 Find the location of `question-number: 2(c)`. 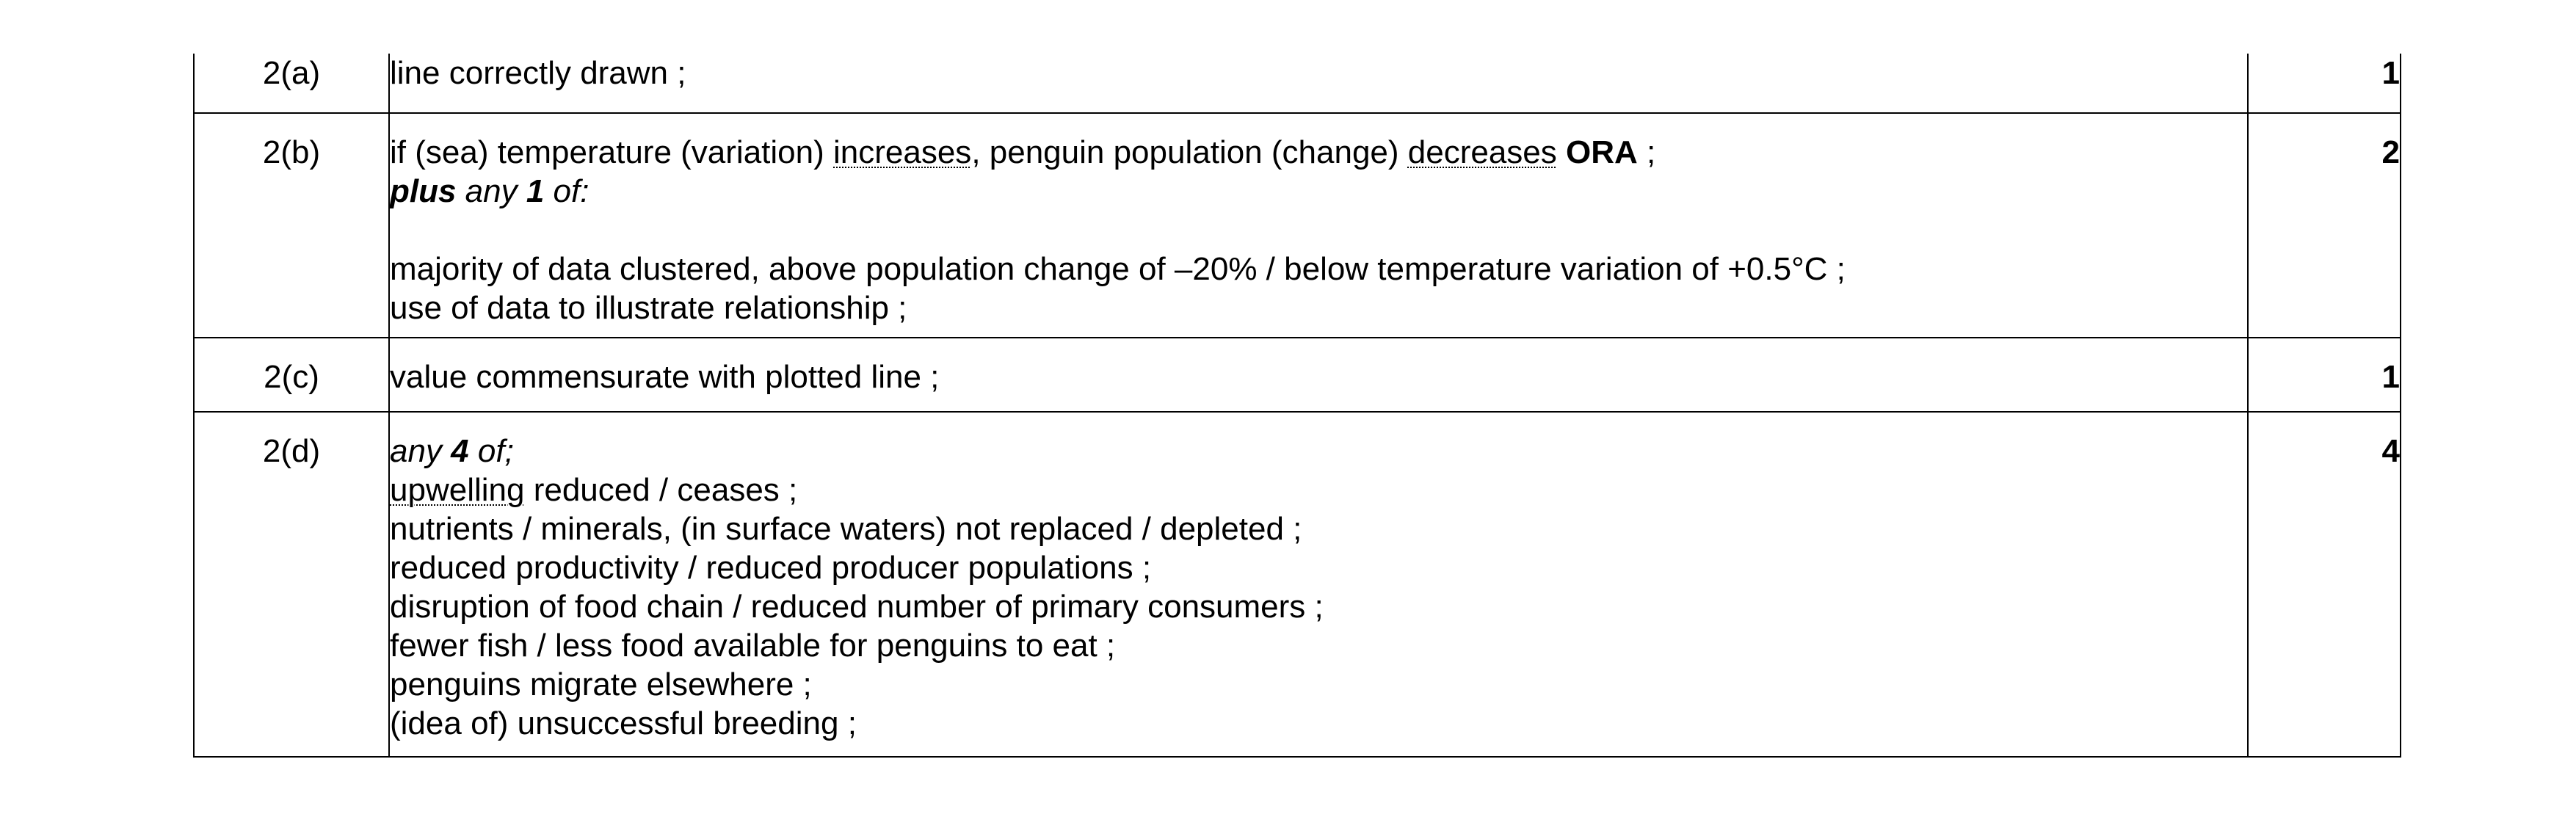

question-number: 2(c) is located at coordinates (292, 375).